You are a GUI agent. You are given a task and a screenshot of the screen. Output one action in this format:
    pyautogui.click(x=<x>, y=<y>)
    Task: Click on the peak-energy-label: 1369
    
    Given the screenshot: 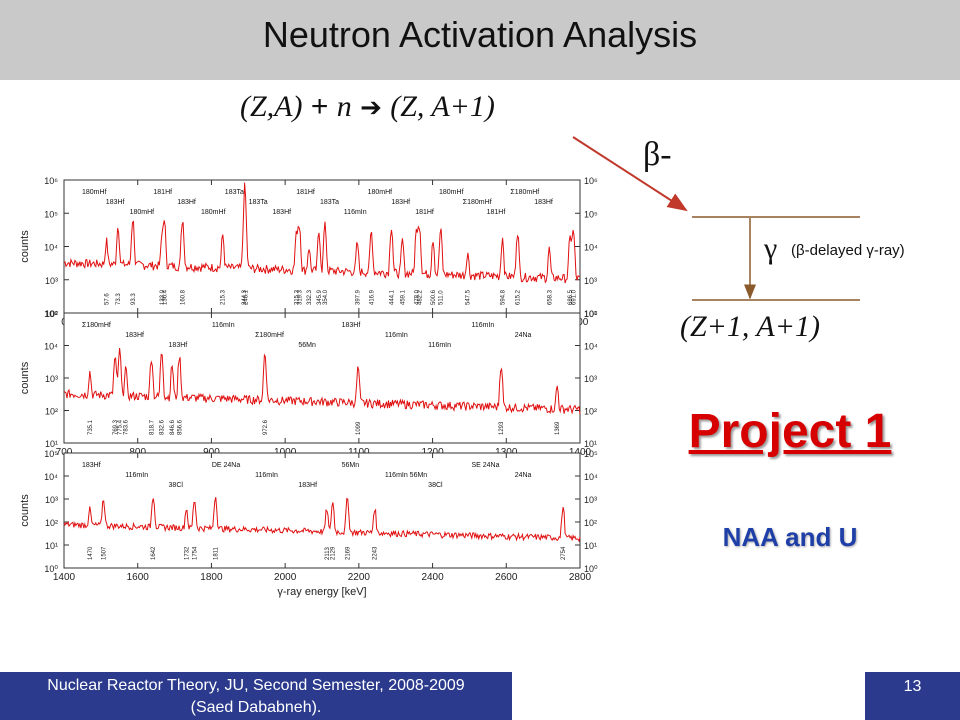 What is the action you would take?
    pyautogui.click(x=558, y=428)
    